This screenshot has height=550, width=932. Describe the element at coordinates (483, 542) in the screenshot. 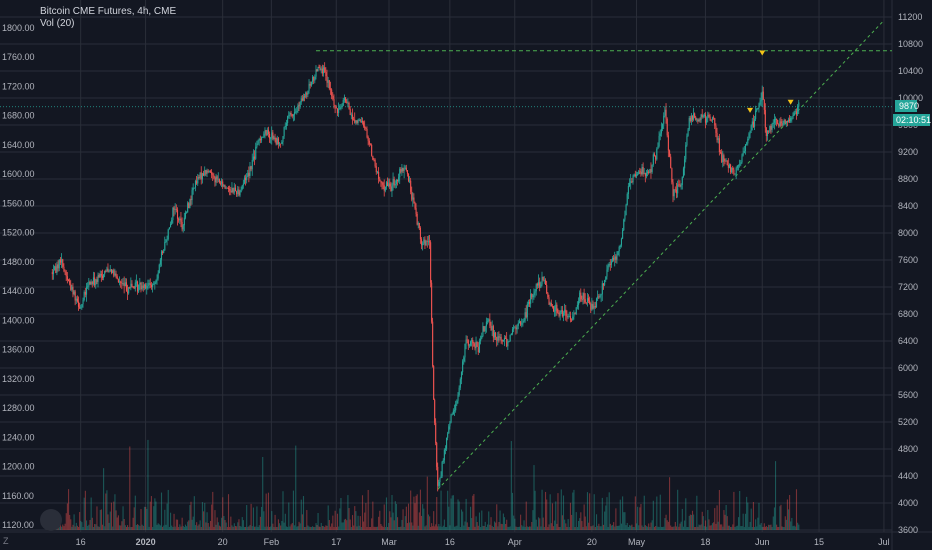

I see `time-axis: 16 2020 20 Feb 17 Mar 16 Apr 20 May 18 Jun 15 Jul` at that location.